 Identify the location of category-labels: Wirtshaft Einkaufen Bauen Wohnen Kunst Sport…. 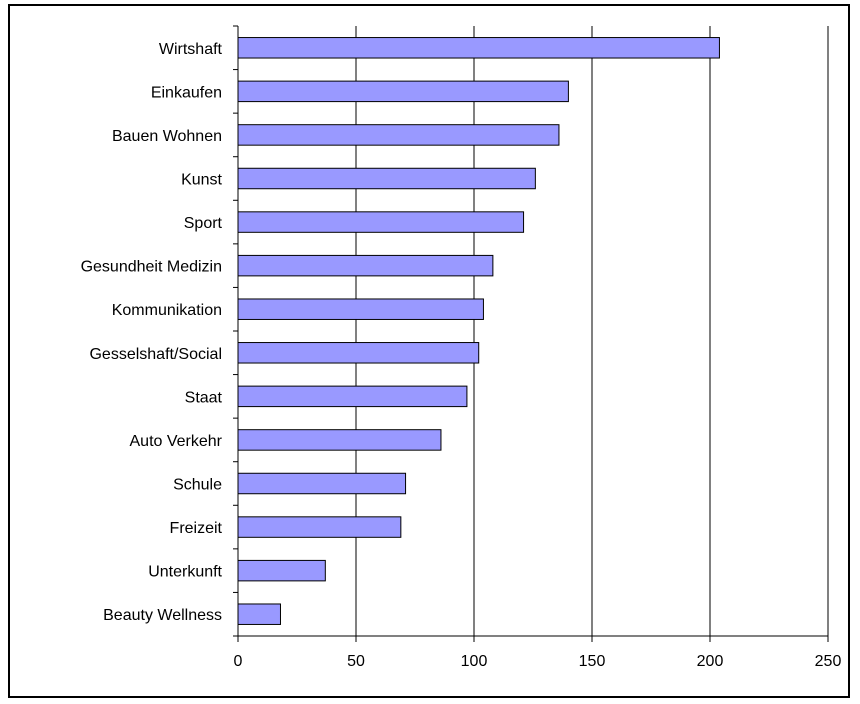
(152, 332).